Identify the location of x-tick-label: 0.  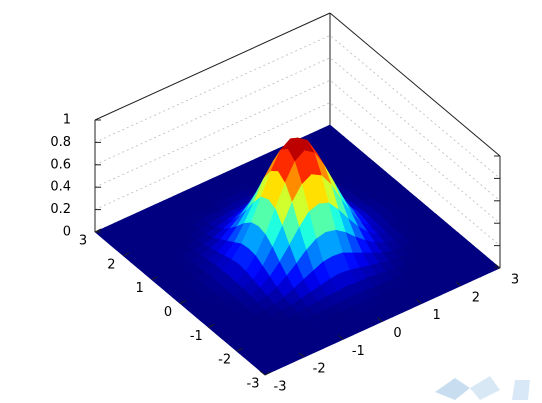
(397, 333).